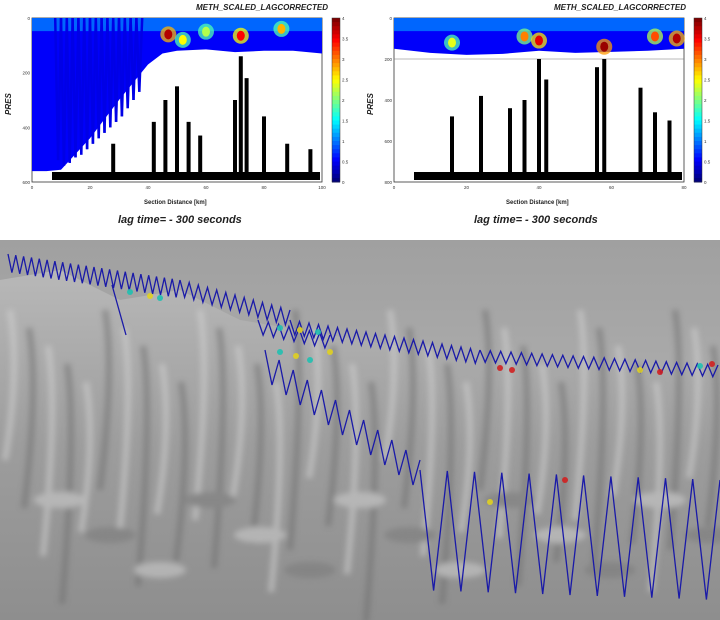 The image size is (720, 620). I want to click on colorbar-tick-label: 3.5, so click(707, 39).